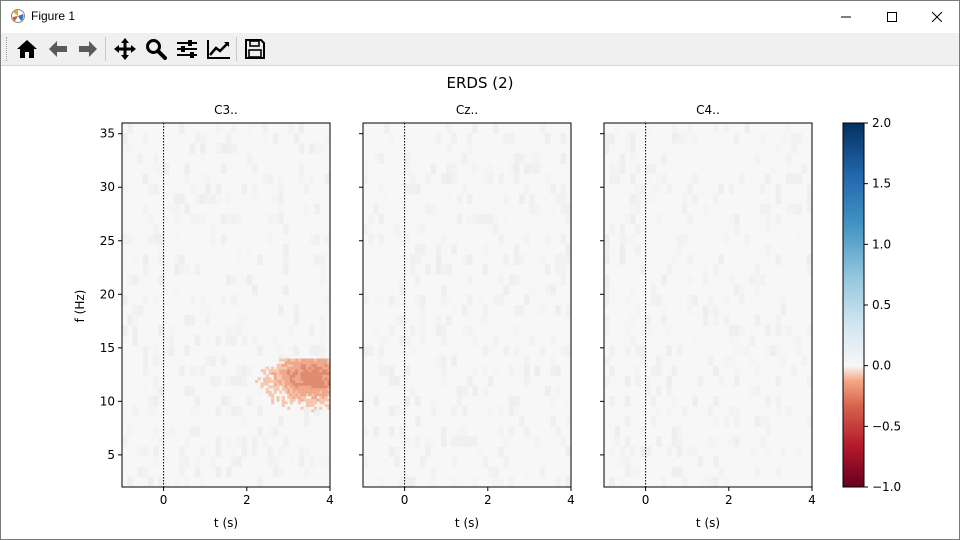  Describe the element at coordinates (80, 306) in the screenshot. I see `y-axis-label: f (Hz)` at that location.